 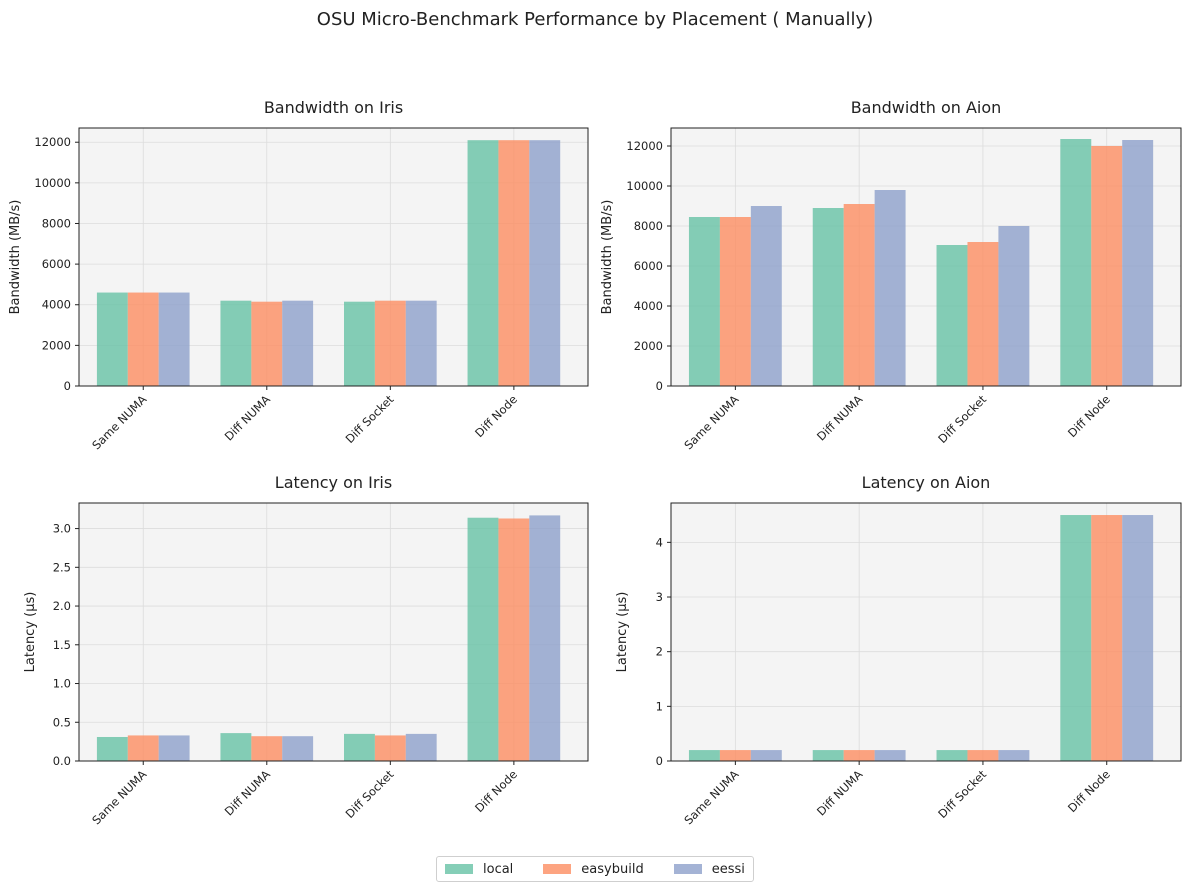 What do you see at coordinates (62, 529) in the screenshot?
I see `y-tick-label: 3.0` at bounding box center [62, 529].